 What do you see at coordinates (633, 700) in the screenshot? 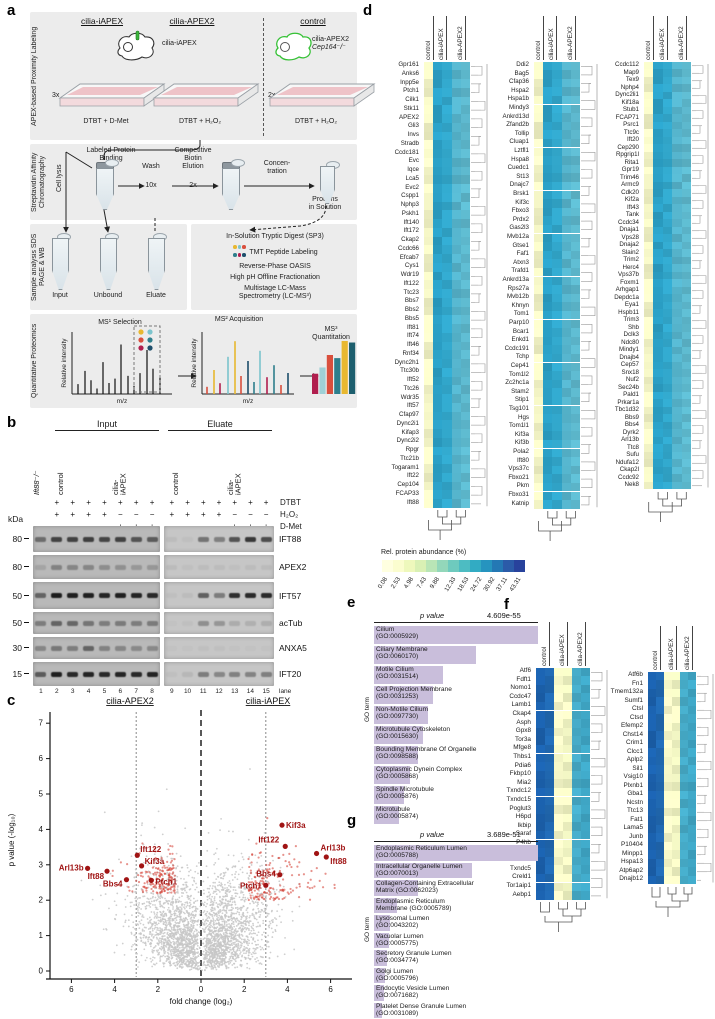
I see `gene-label-Sumf1: Sumf1` at bounding box center [633, 700].